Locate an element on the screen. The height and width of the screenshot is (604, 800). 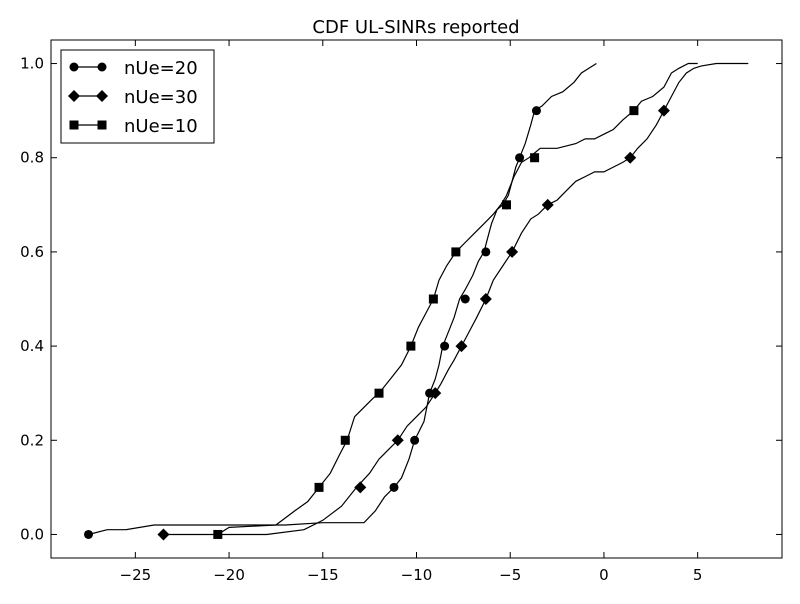
legend-item: nUe=10 is located at coordinates (133, 126).